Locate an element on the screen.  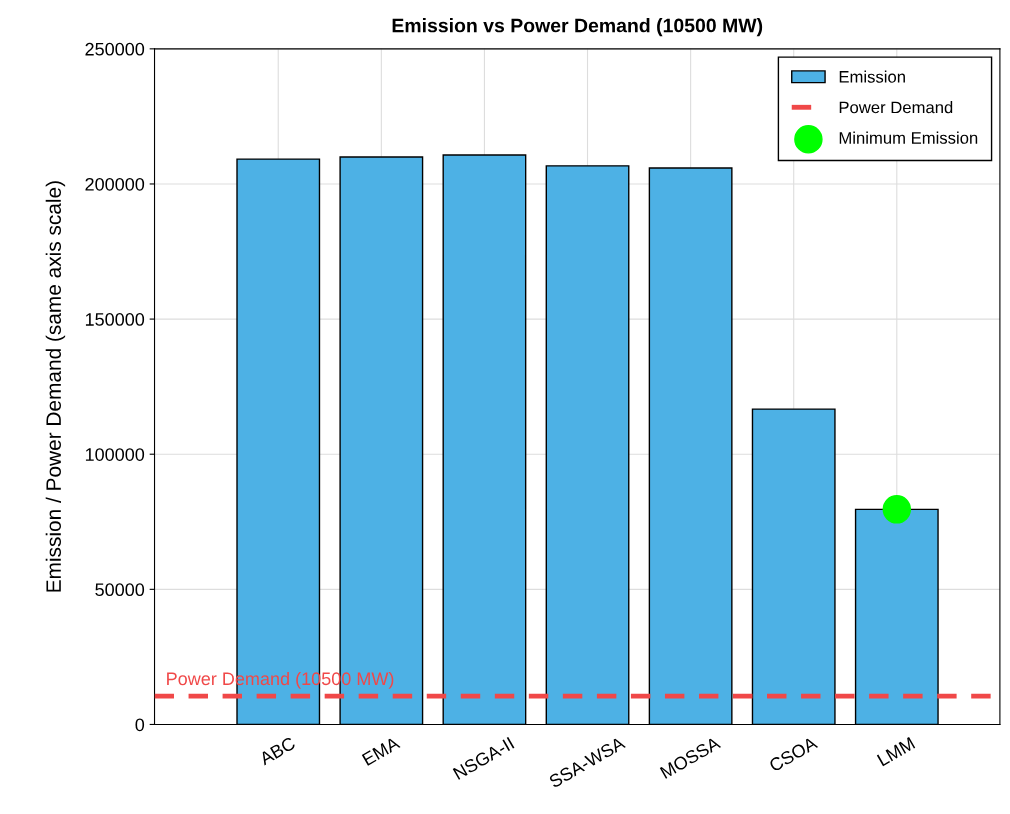
x-tick-label: LMM is located at coordinates (896, 751).